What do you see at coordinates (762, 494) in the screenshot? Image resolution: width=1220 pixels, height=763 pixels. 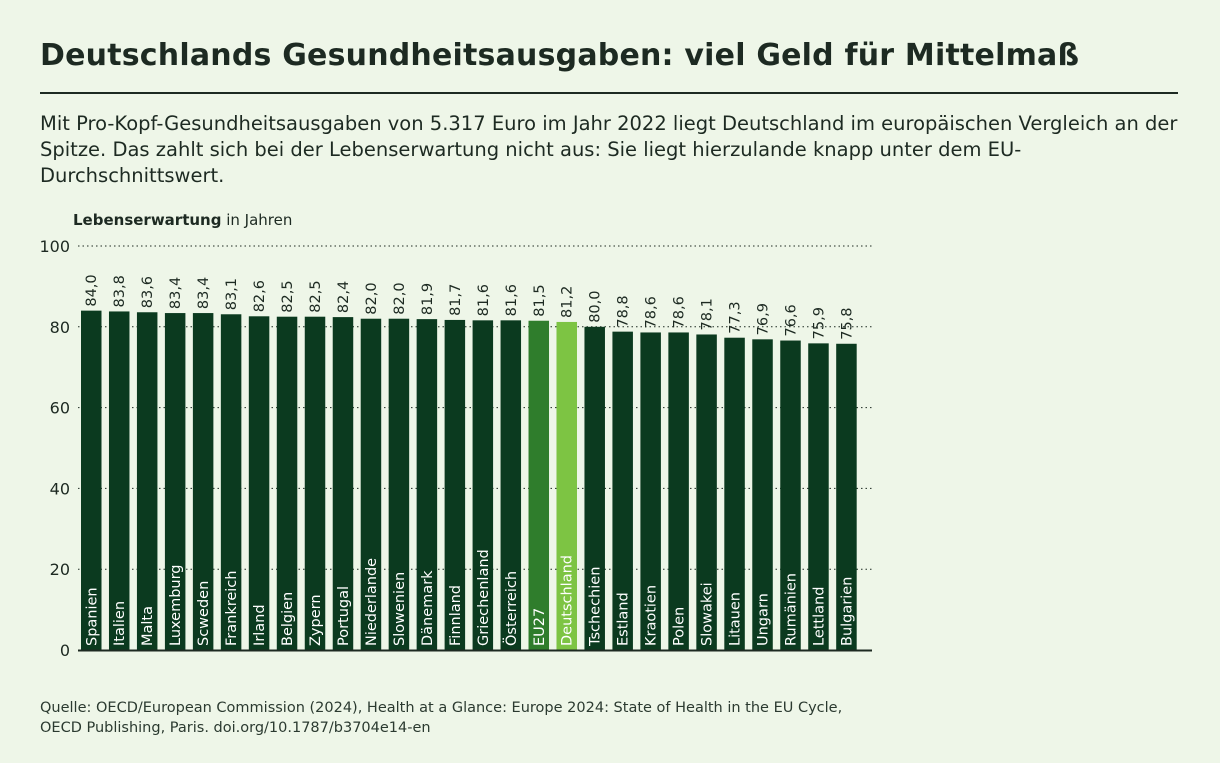 I see `bar-ungarn` at bounding box center [762, 494].